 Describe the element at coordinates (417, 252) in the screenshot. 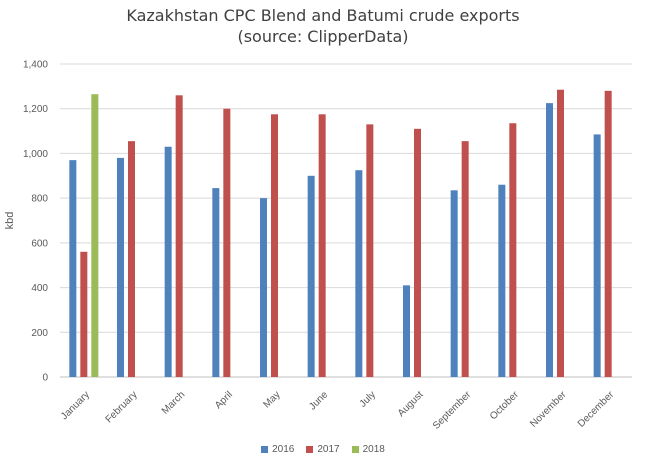

I see `bar-2017-august` at that location.